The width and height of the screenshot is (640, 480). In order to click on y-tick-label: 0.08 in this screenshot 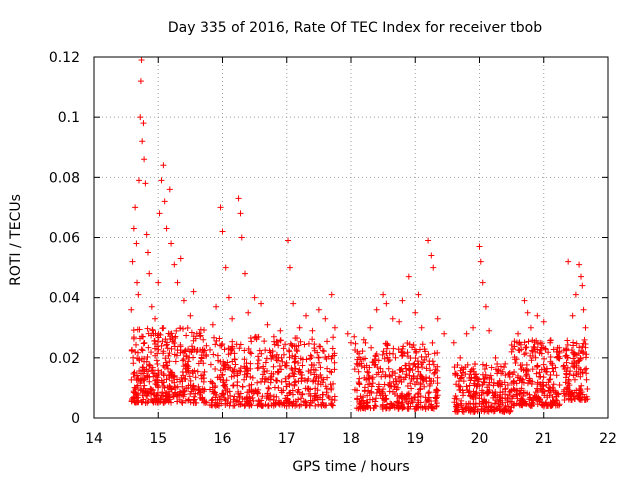, I will do `click(64, 178)`.